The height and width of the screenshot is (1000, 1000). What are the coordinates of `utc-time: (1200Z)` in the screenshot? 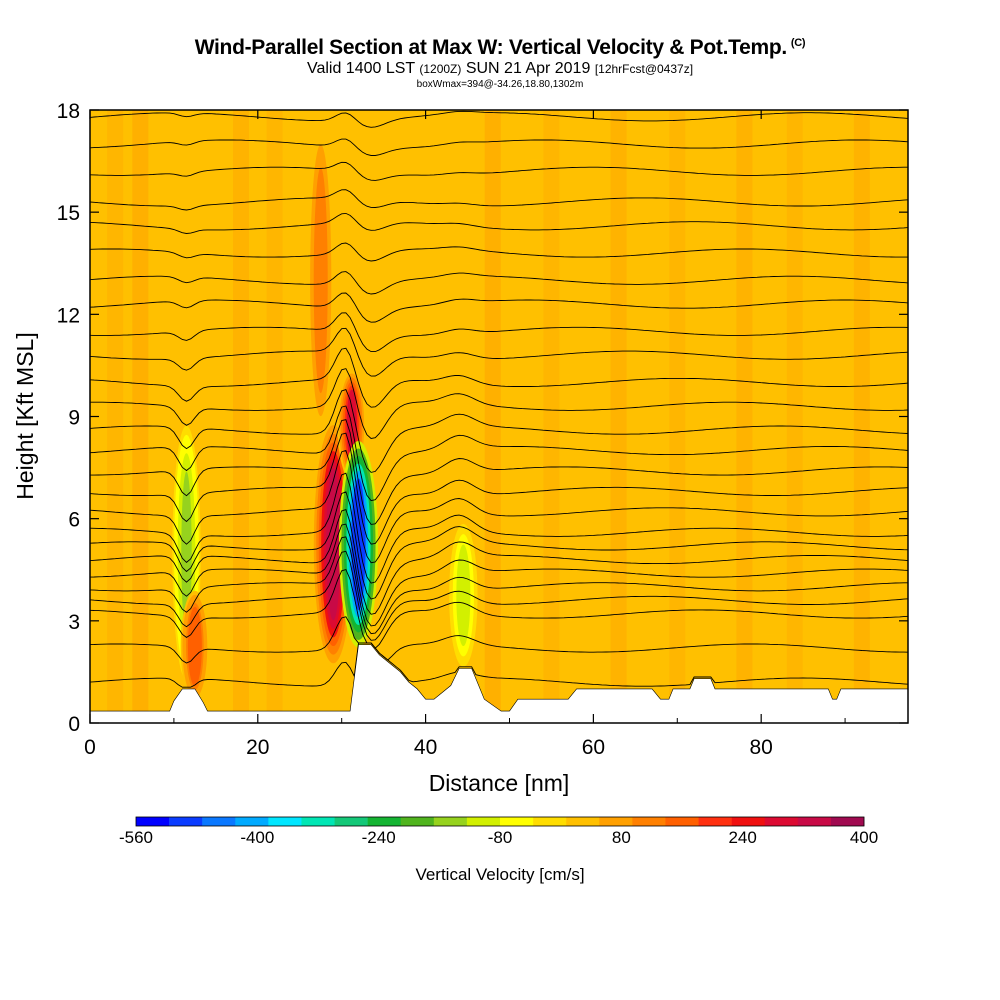 It's located at (440, 69).